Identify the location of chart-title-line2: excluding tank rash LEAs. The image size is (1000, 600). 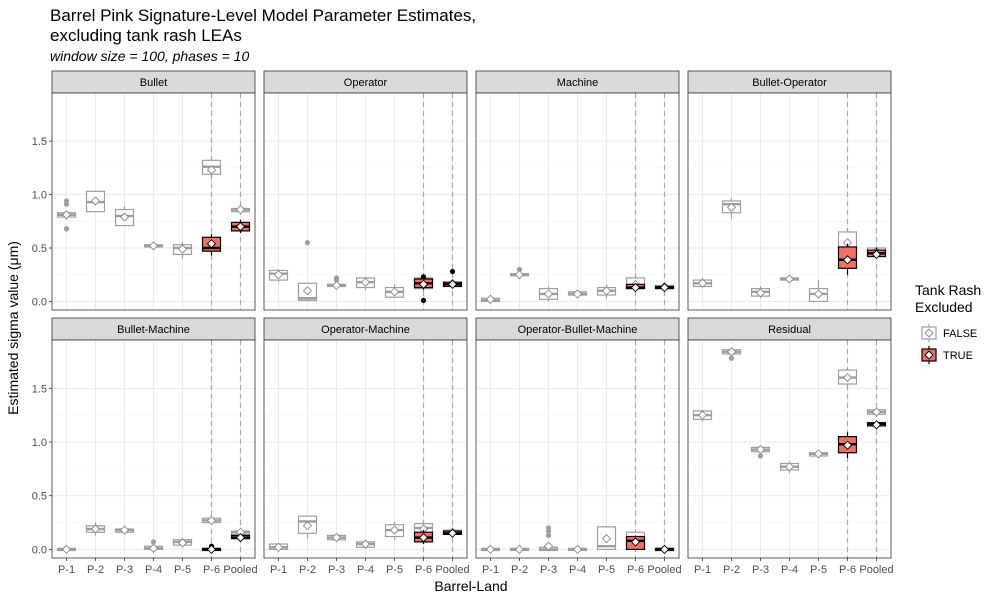
(146, 35).